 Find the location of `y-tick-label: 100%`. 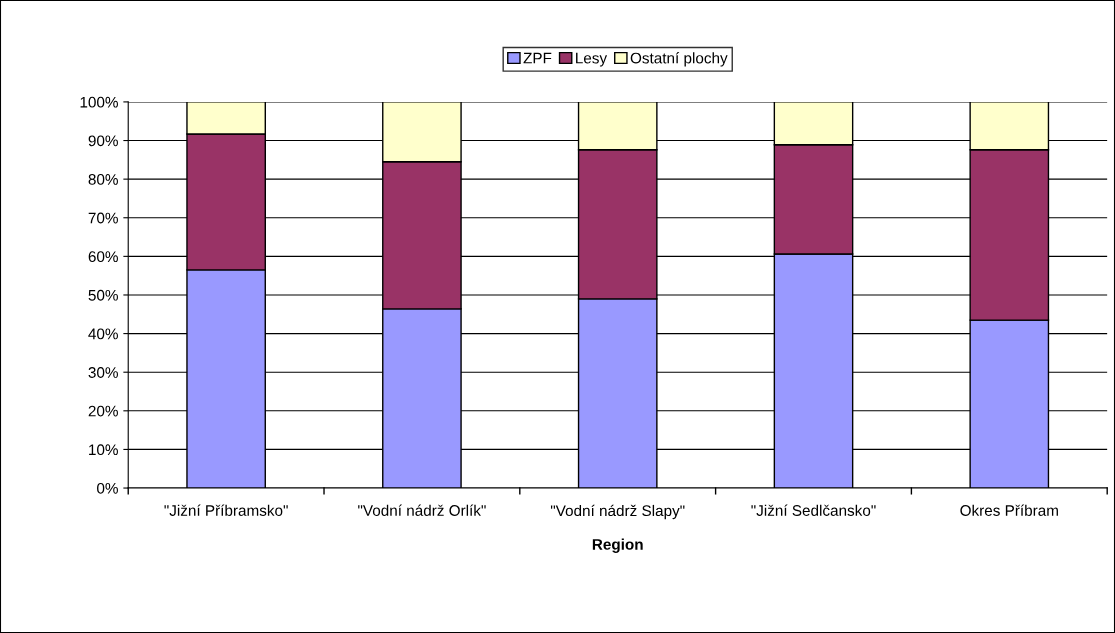

y-tick-label: 100% is located at coordinates (99, 102).